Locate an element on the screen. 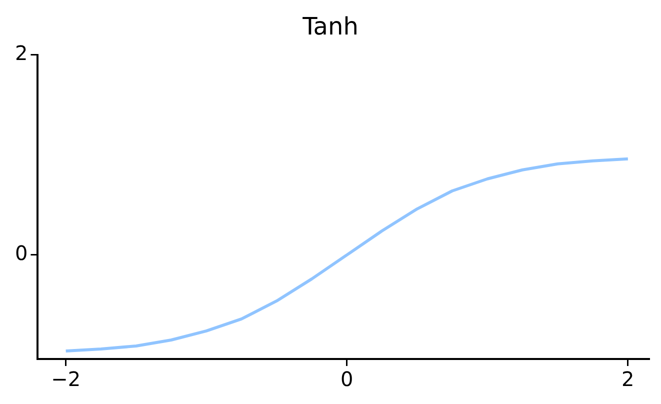 The width and height of the screenshot is (661, 404). x-tick-label: 2 is located at coordinates (628, 379).